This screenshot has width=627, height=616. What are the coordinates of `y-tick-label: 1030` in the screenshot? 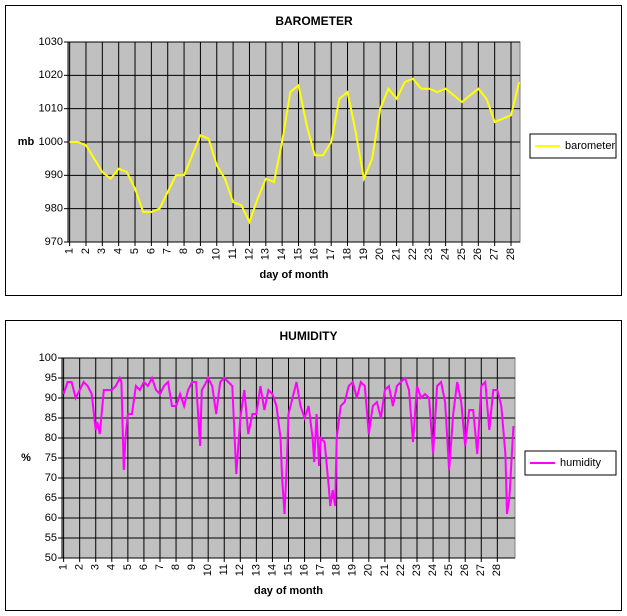 It's located at (51, 42).